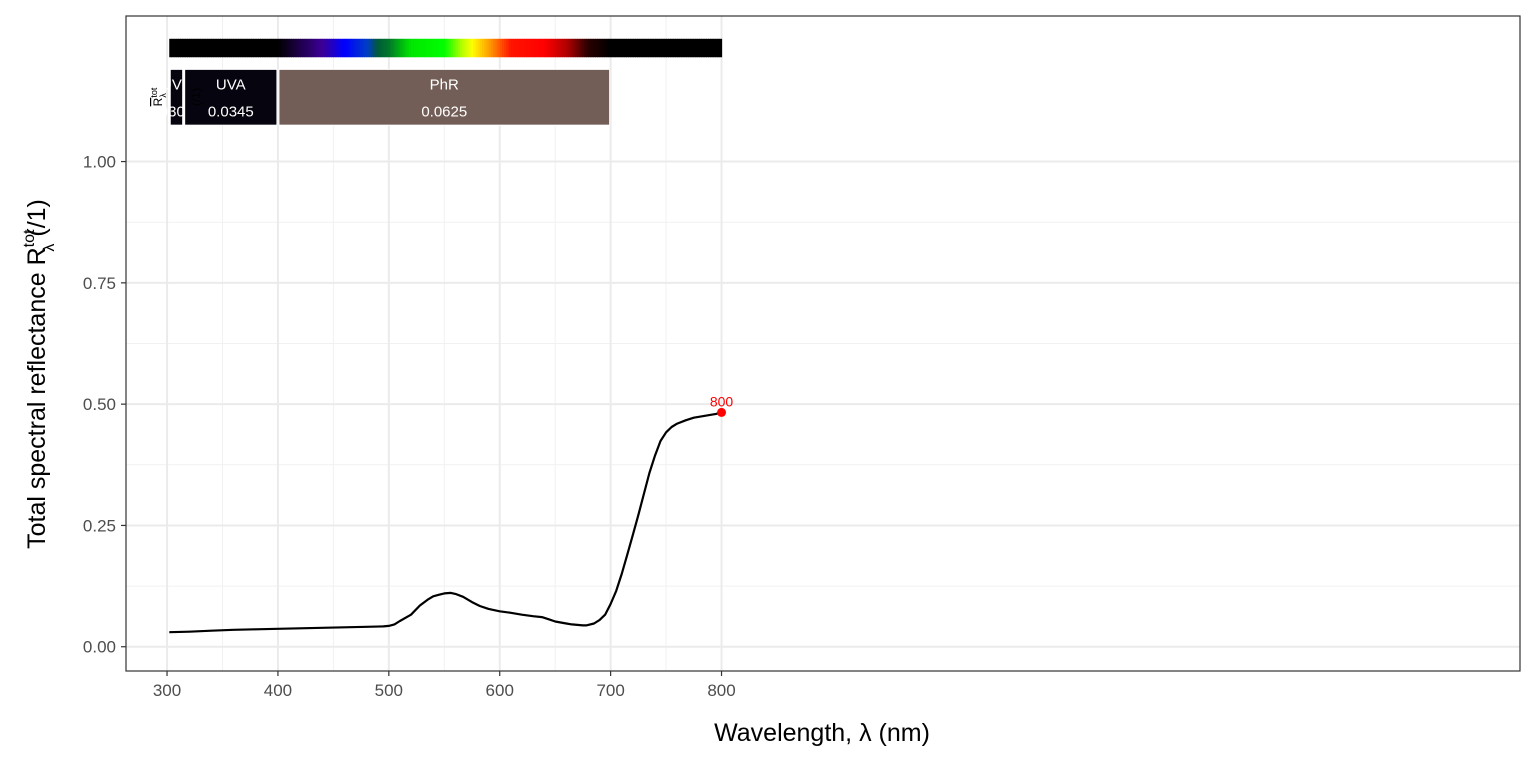  I want to click on x-tick-label: 700, so click(610, 690).